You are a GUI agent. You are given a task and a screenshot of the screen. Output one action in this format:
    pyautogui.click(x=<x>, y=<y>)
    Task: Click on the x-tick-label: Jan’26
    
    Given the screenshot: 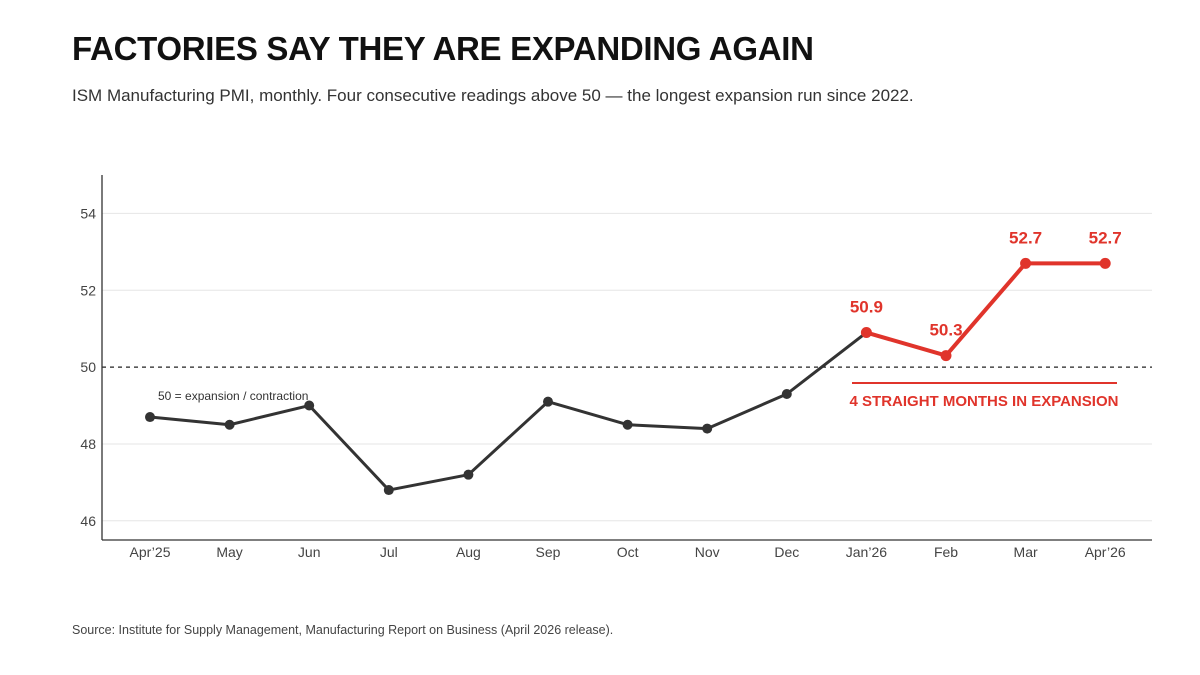 What is the action you would take?
    pyautogui.click(x=866, y=552)
    